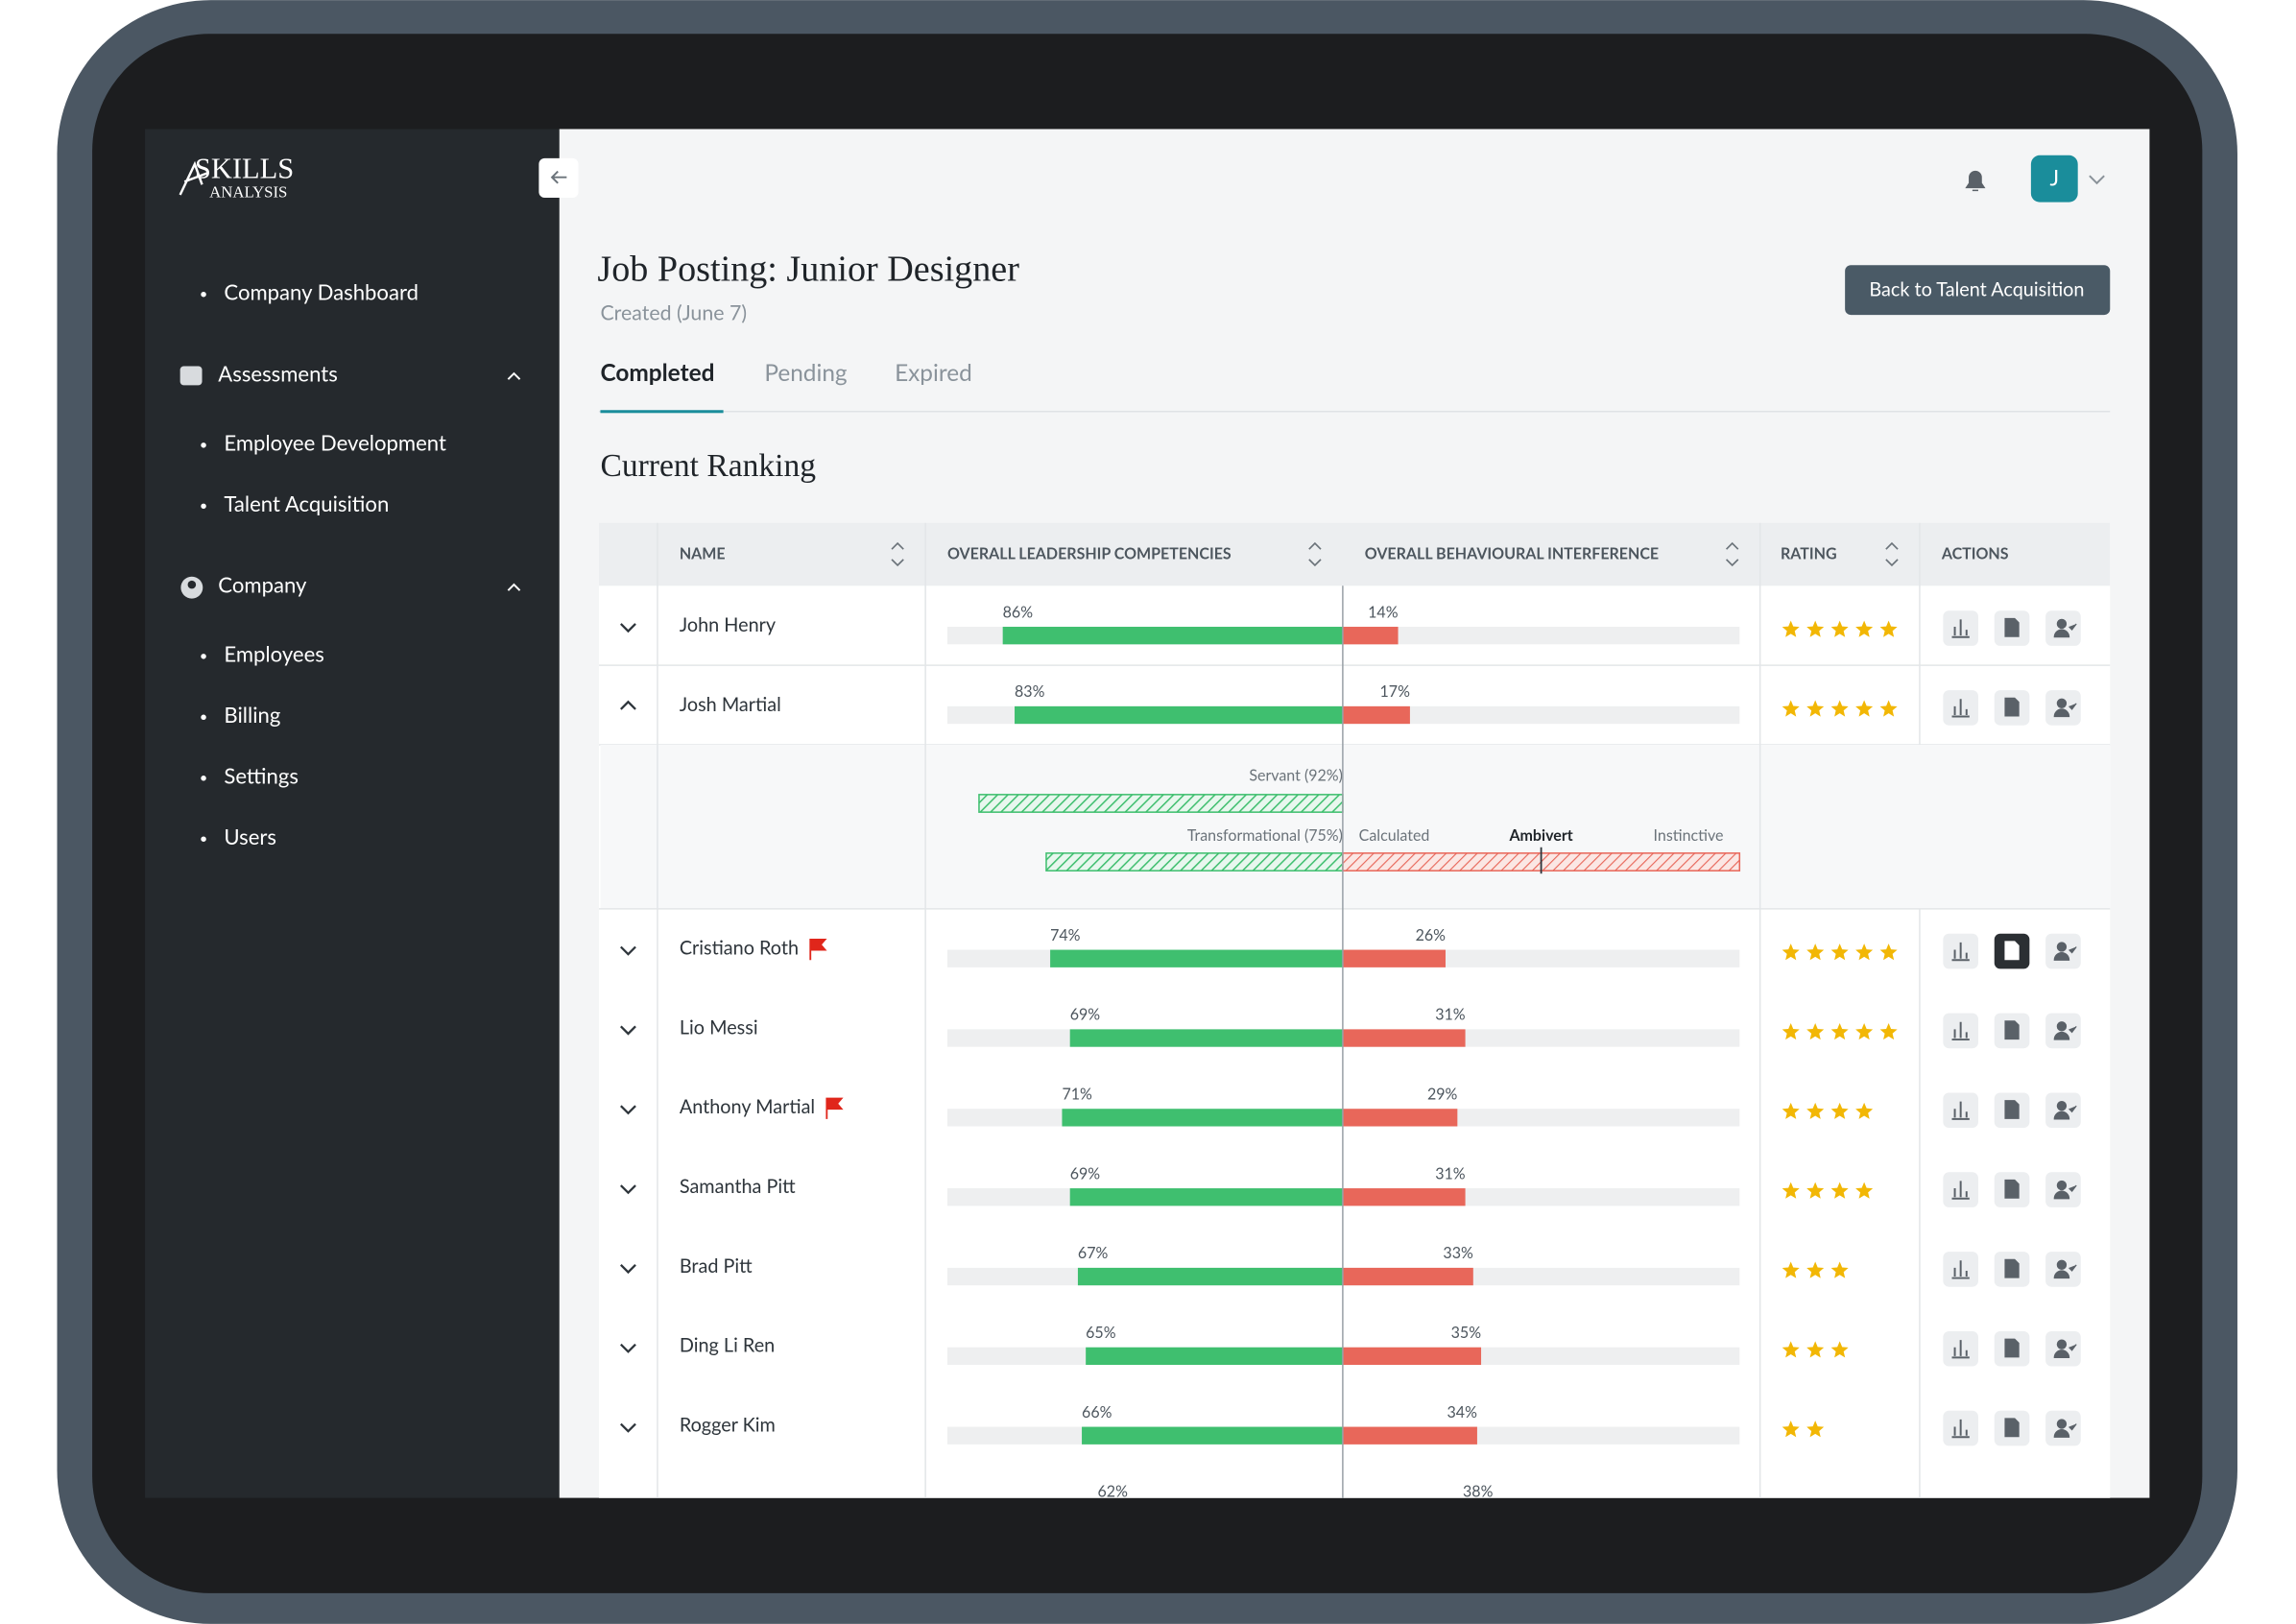  I want to click on column-header: ACTIONS, so click(1975, 553).